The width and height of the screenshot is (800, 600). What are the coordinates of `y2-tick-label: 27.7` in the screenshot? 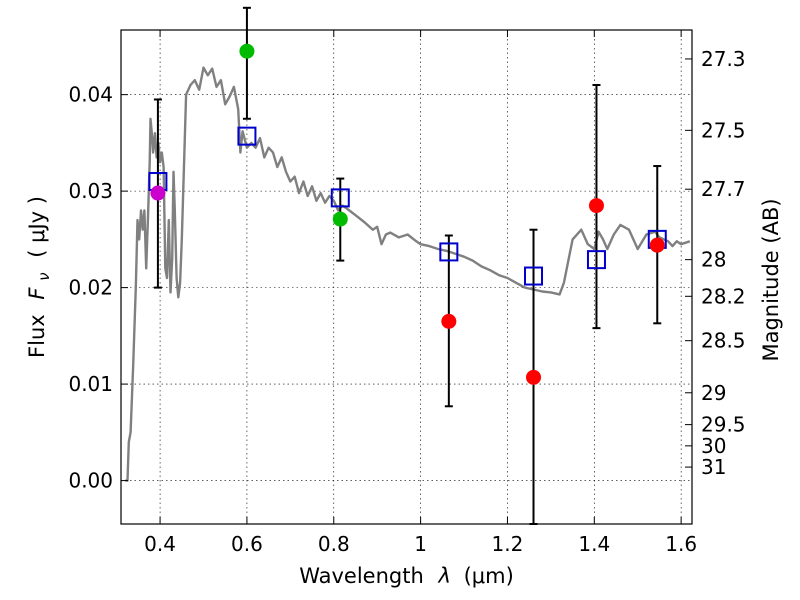 It's located at (723, 189).